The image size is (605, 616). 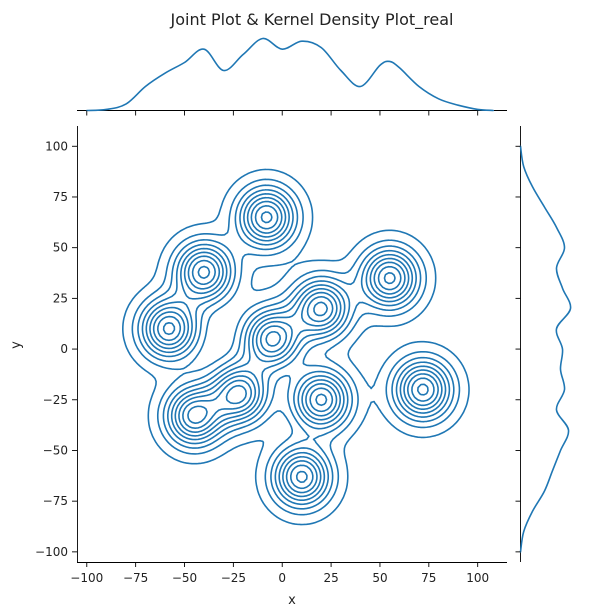 What do you see at coordinates (233, 578) in the screenshot?
I see `x-tick-label: −25` at bounding box center [233, 578].